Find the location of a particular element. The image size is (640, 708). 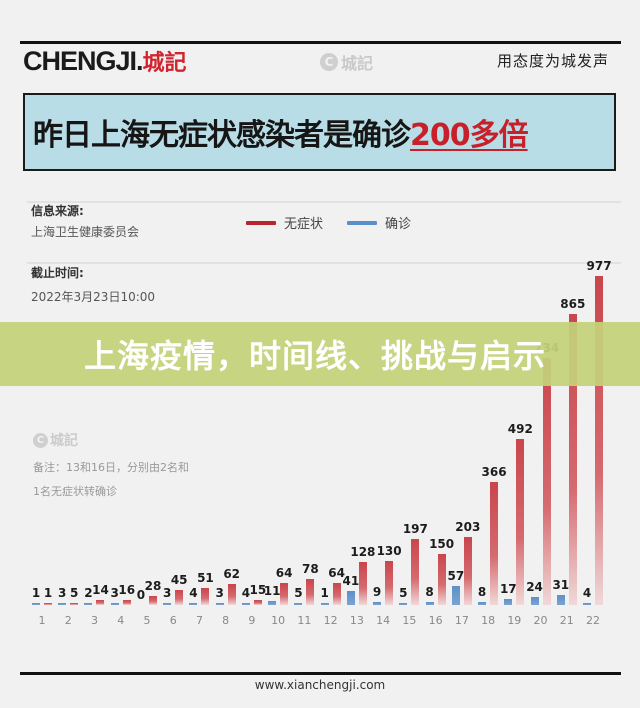

overlay-banner: 上海疫情，时间线、挑战与启示 is located at coordinates (320, 354).